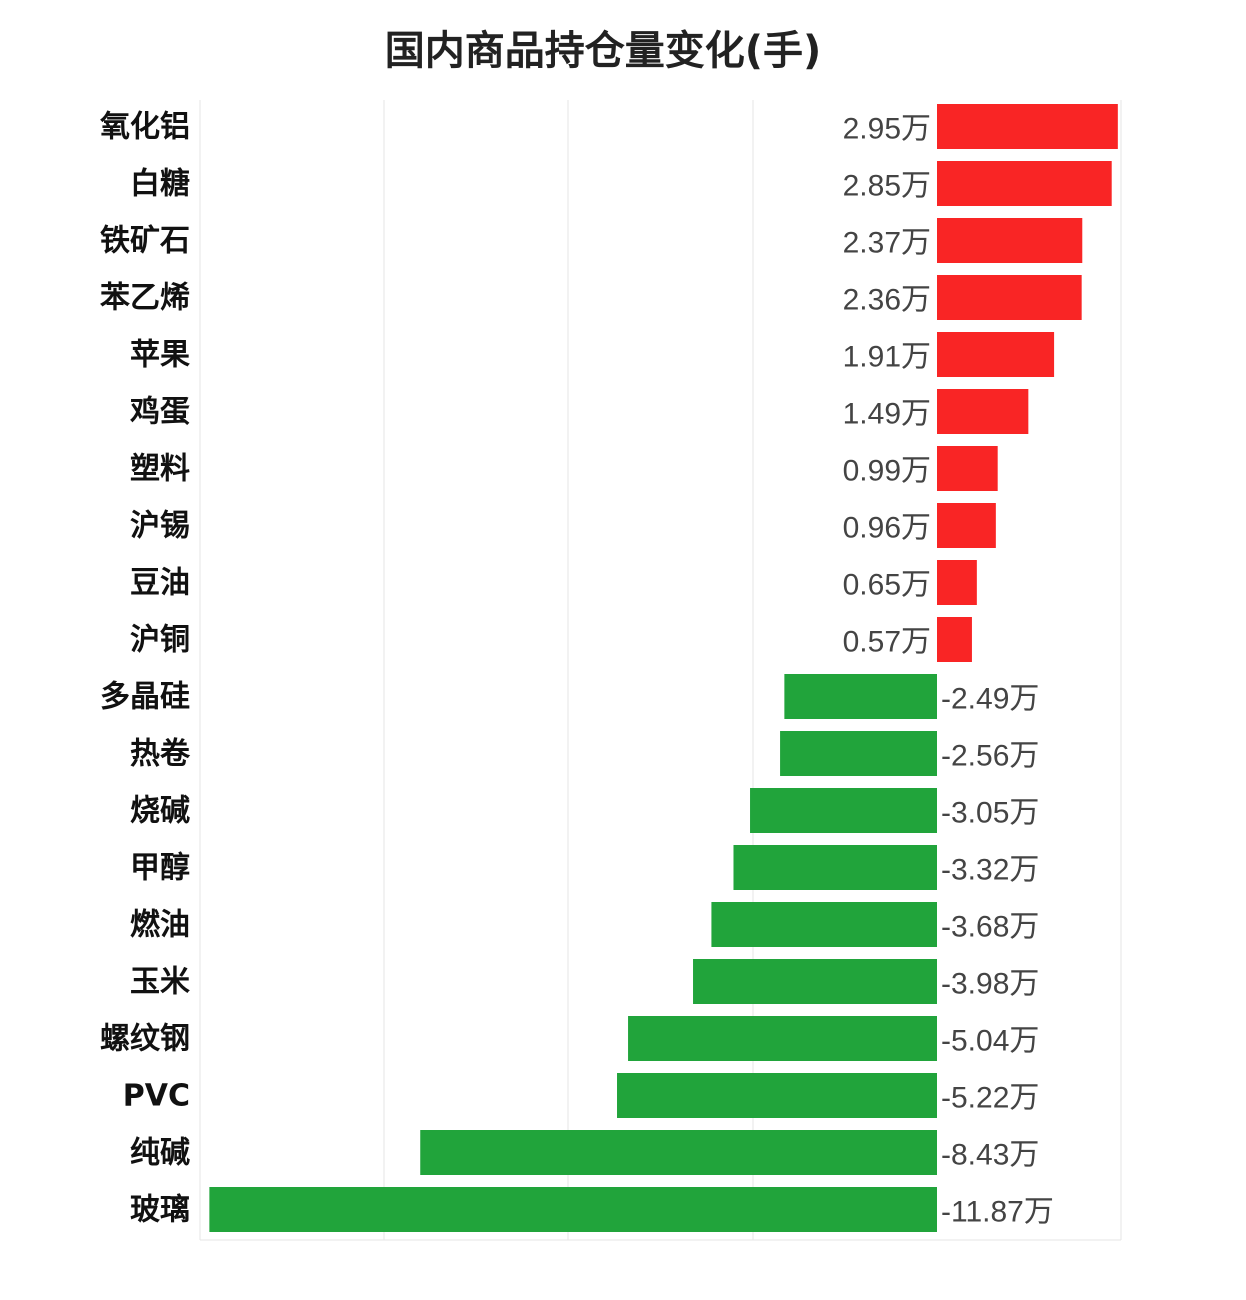  What do you see at coordinates (156, 1096) in the screenshot?
I see `category-label-17: PVC` at bounding box center [156, 1096].